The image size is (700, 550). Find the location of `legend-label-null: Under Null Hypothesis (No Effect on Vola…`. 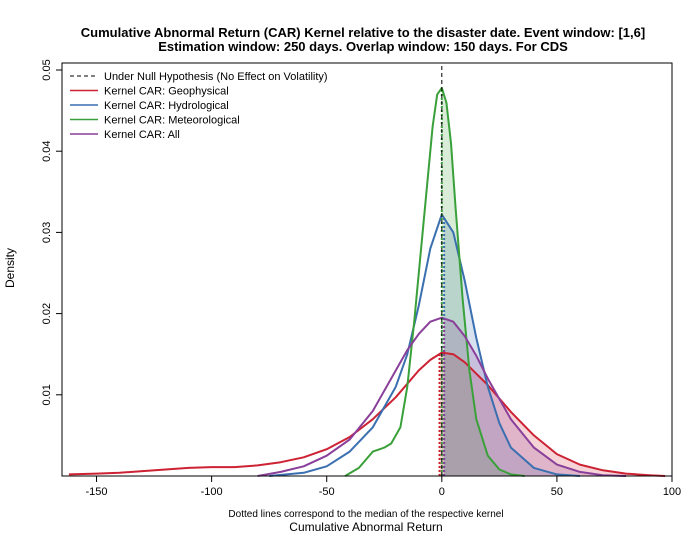

legend-label-null: Under Null Hypothesis (No Effect on Vola… is located at coordinates (216, 77).